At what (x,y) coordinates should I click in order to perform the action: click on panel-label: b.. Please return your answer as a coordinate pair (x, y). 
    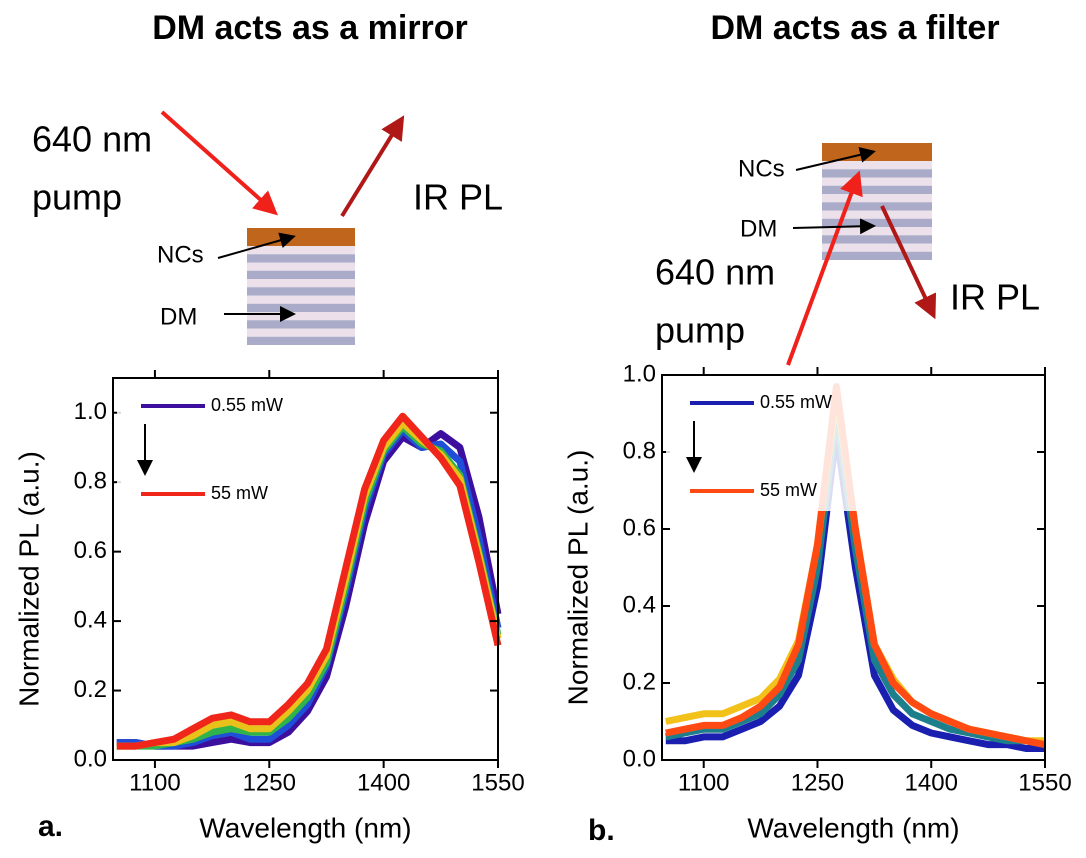
    Looking at the image, I should click on (601, 830).